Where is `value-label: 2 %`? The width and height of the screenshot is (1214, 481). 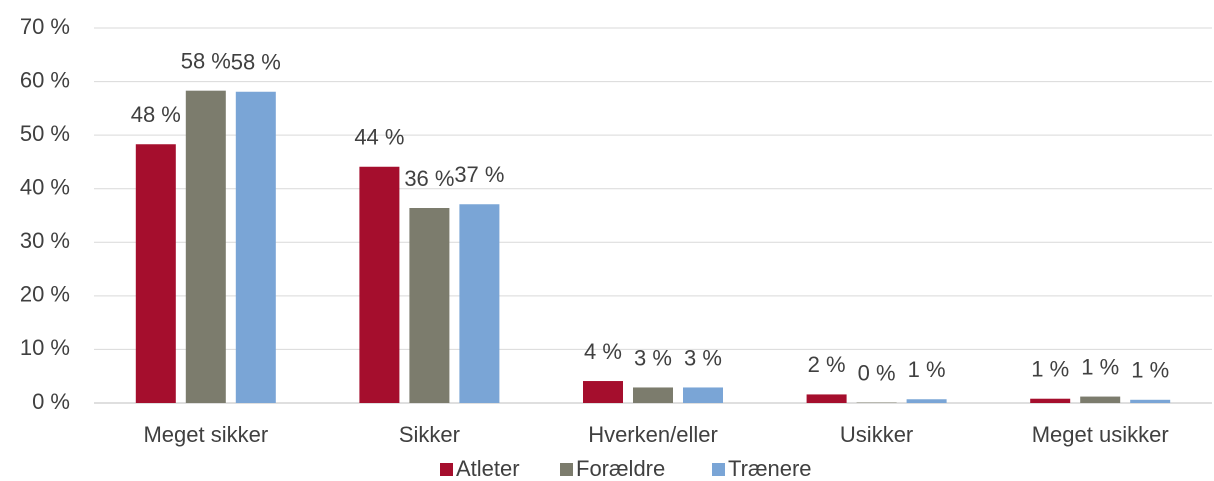
value-label: 2 % is located at coordinates (827, 364).